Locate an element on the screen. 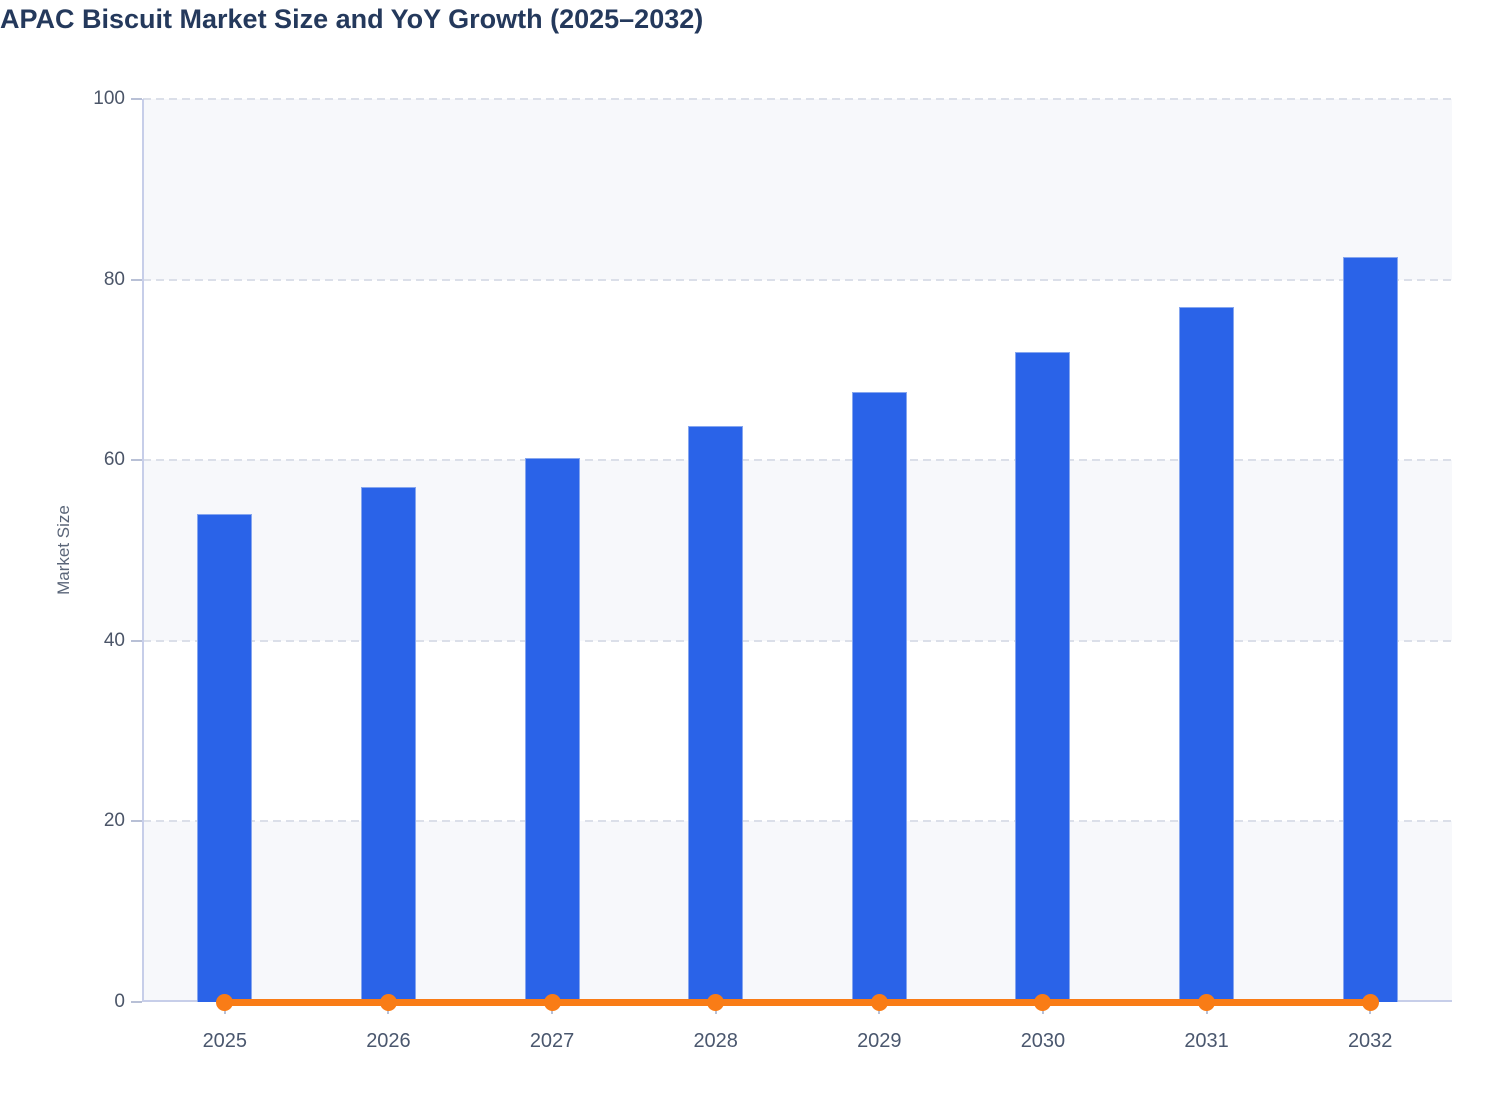  bar-2026 is located at coordinates (388, 744).